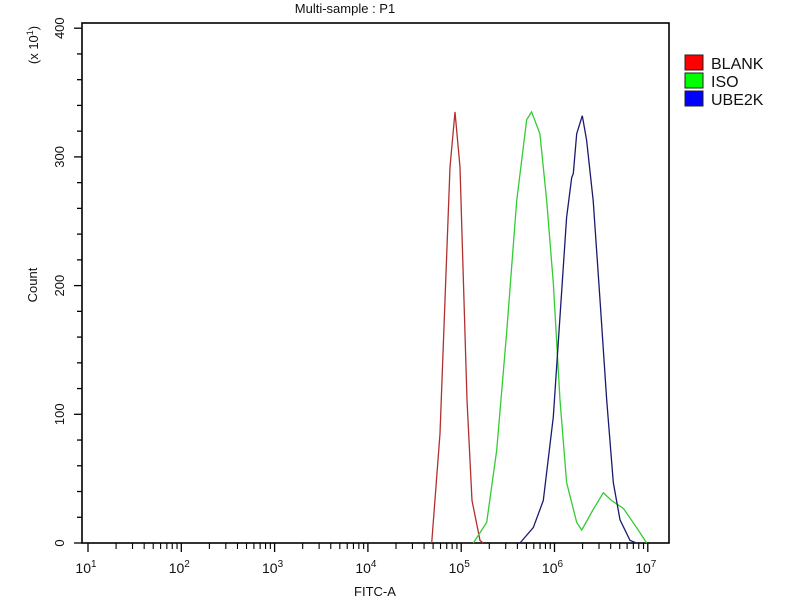 The height and width of the screenshot is (600, 800). What do you see at coordinates (654, 564) in the screenshot?
I see `x-tick-exp: 7` at bounding box center [654, 564].